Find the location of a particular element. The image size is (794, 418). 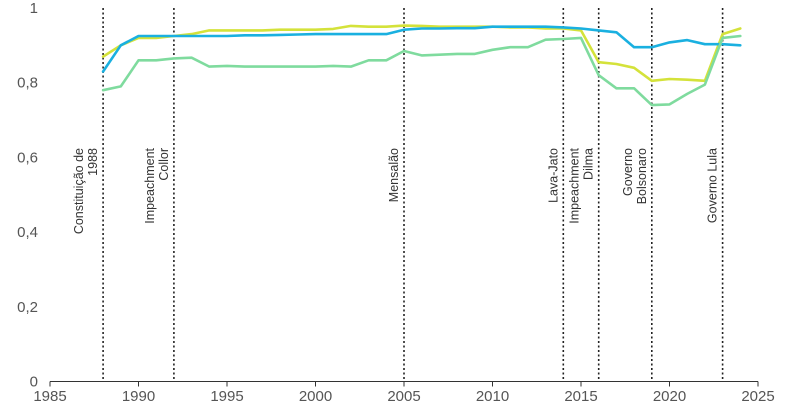

event-label: GovernoBolsonaro is located at coordinates (635, 176).